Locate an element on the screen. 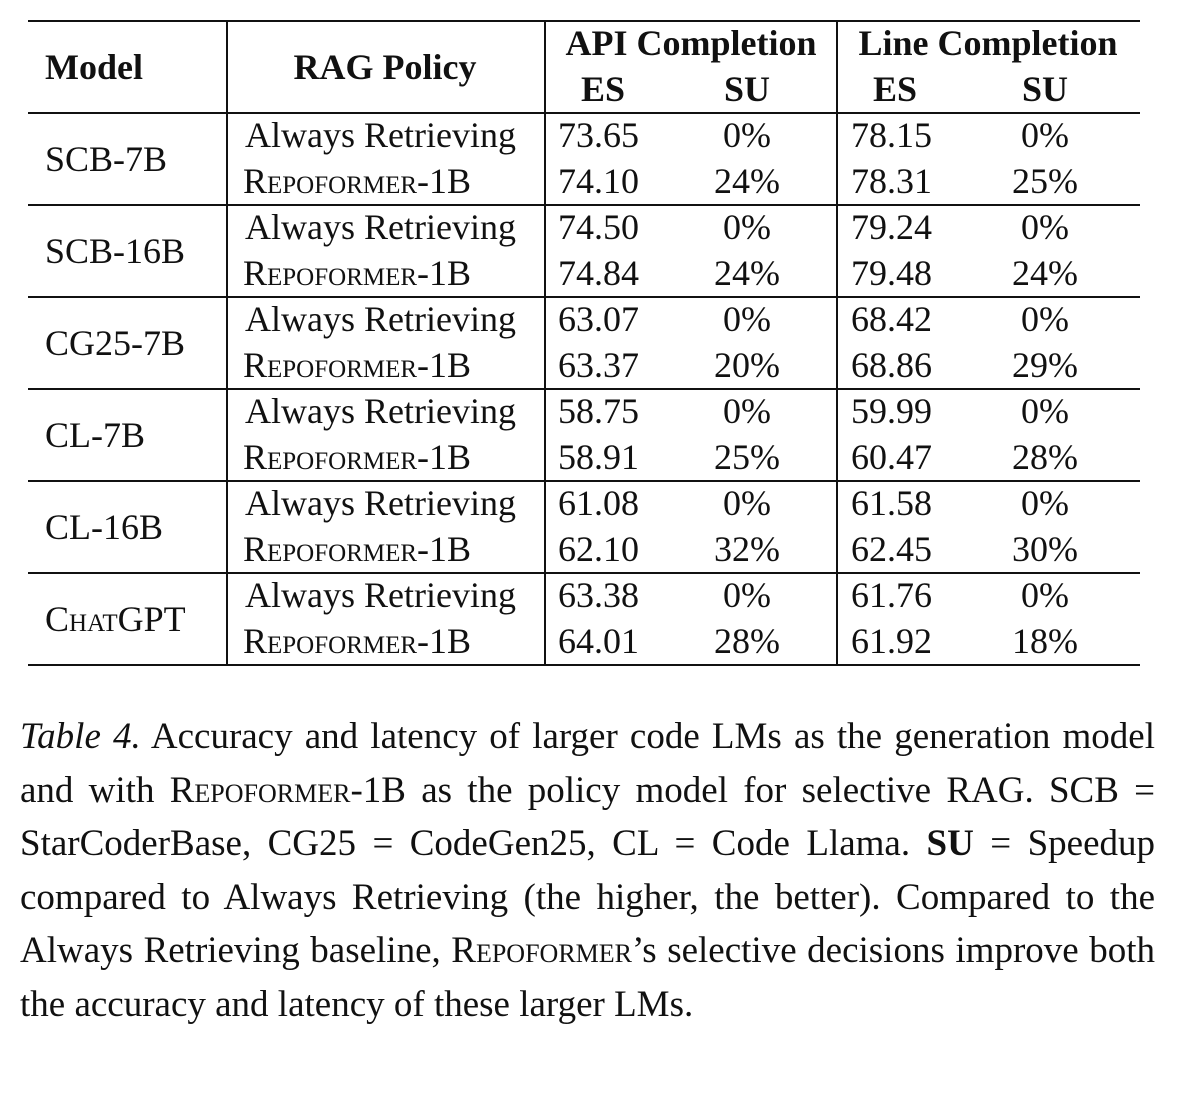  api-su-value: 32% is located at coordinates (747, 549).